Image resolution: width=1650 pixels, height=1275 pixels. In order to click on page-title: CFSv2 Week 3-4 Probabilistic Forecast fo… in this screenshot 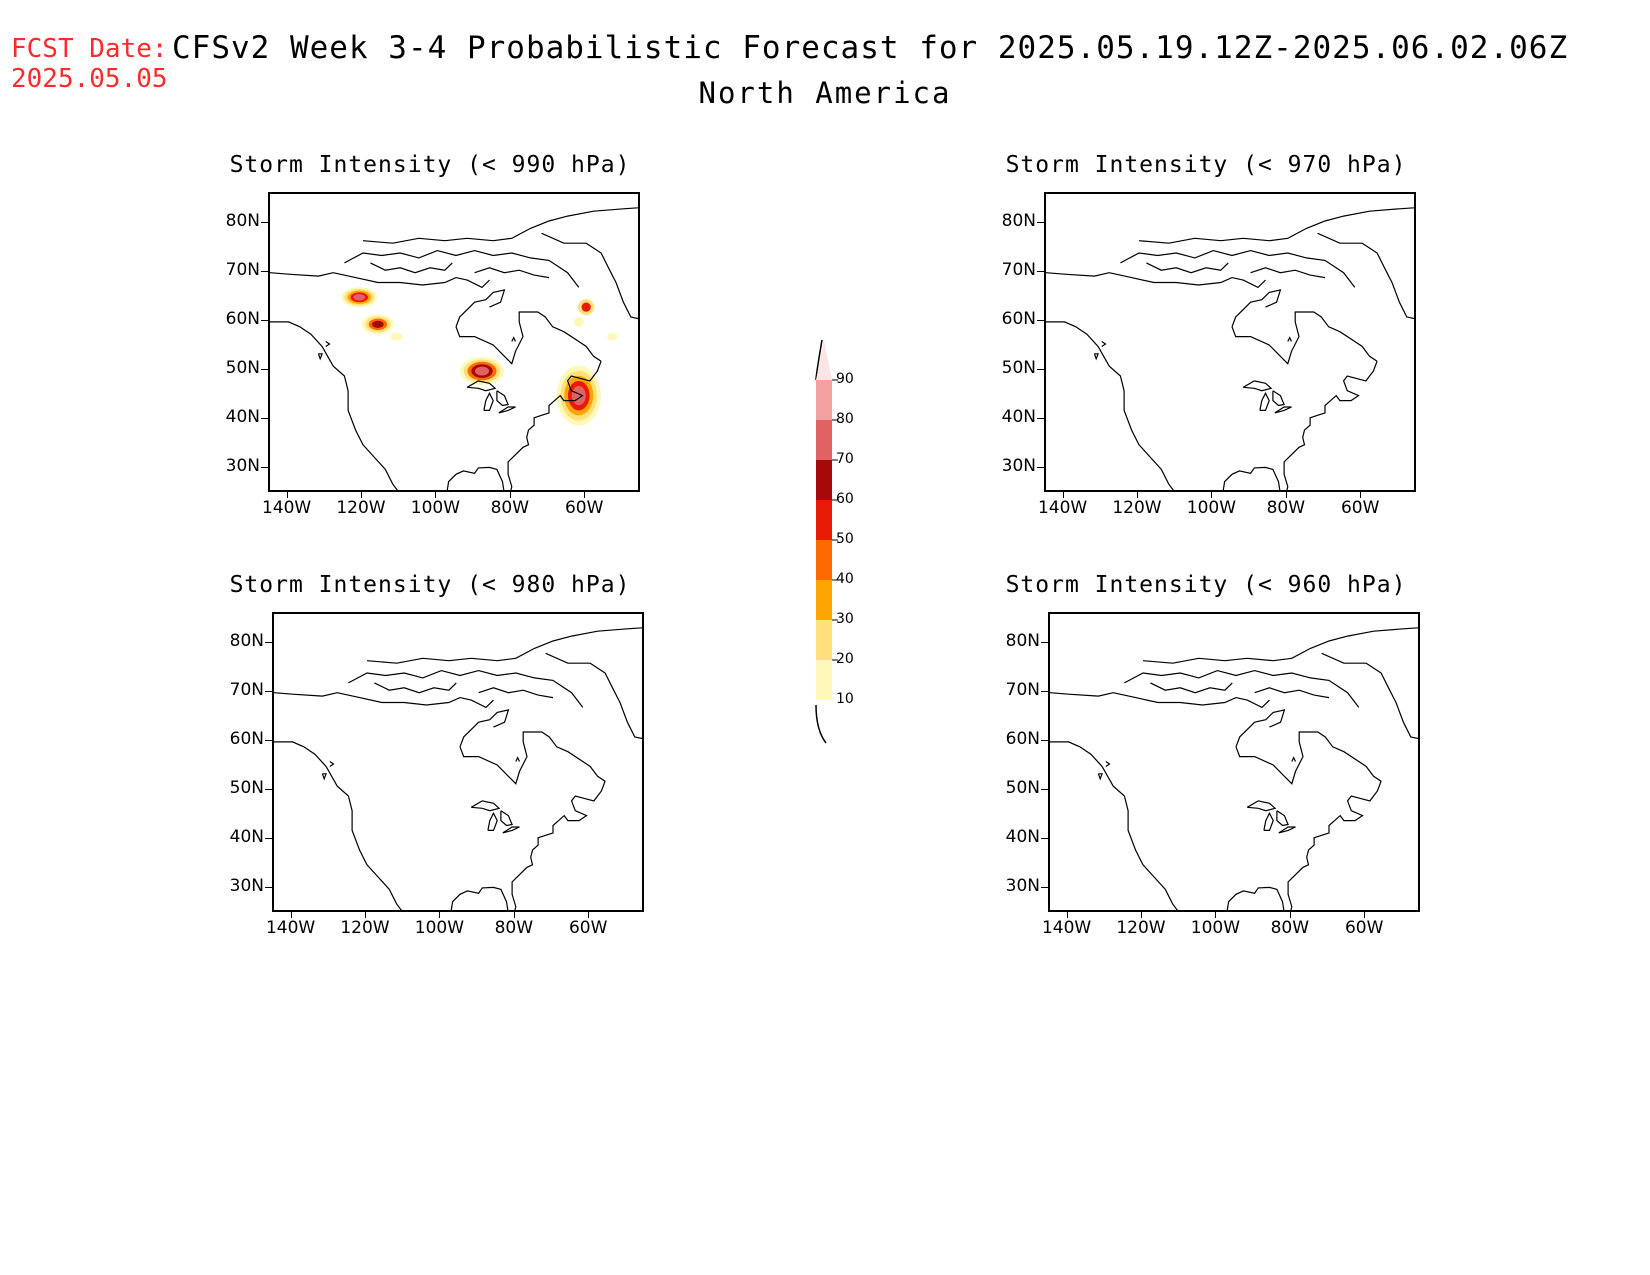, I will do `click(870, 48)`.